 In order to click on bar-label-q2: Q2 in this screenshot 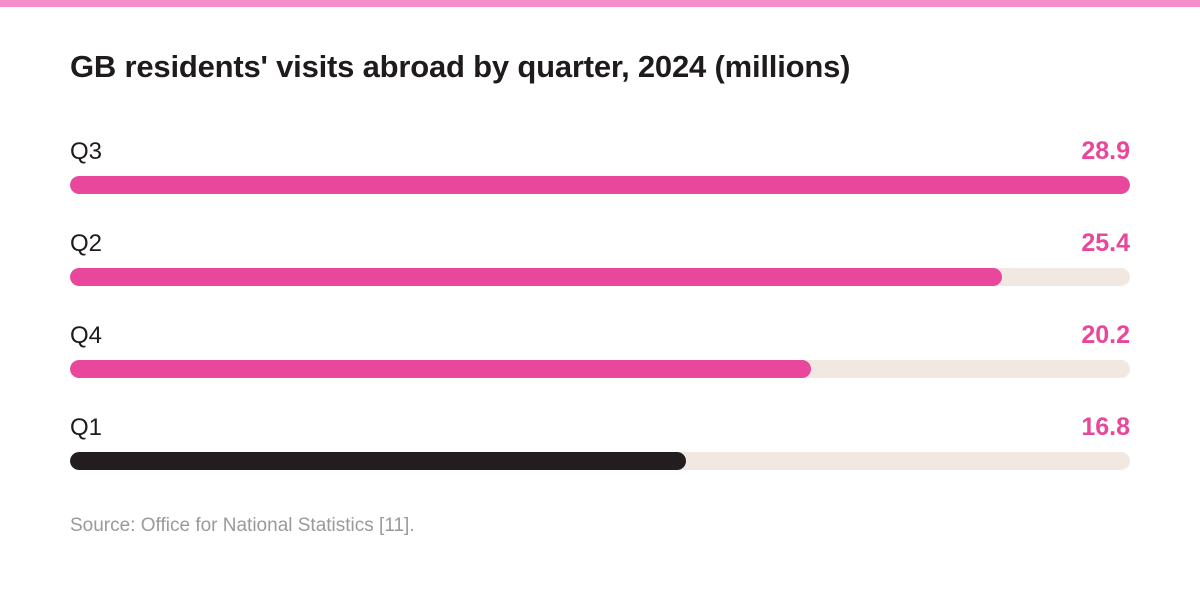, I will do `click(86, 243)`.